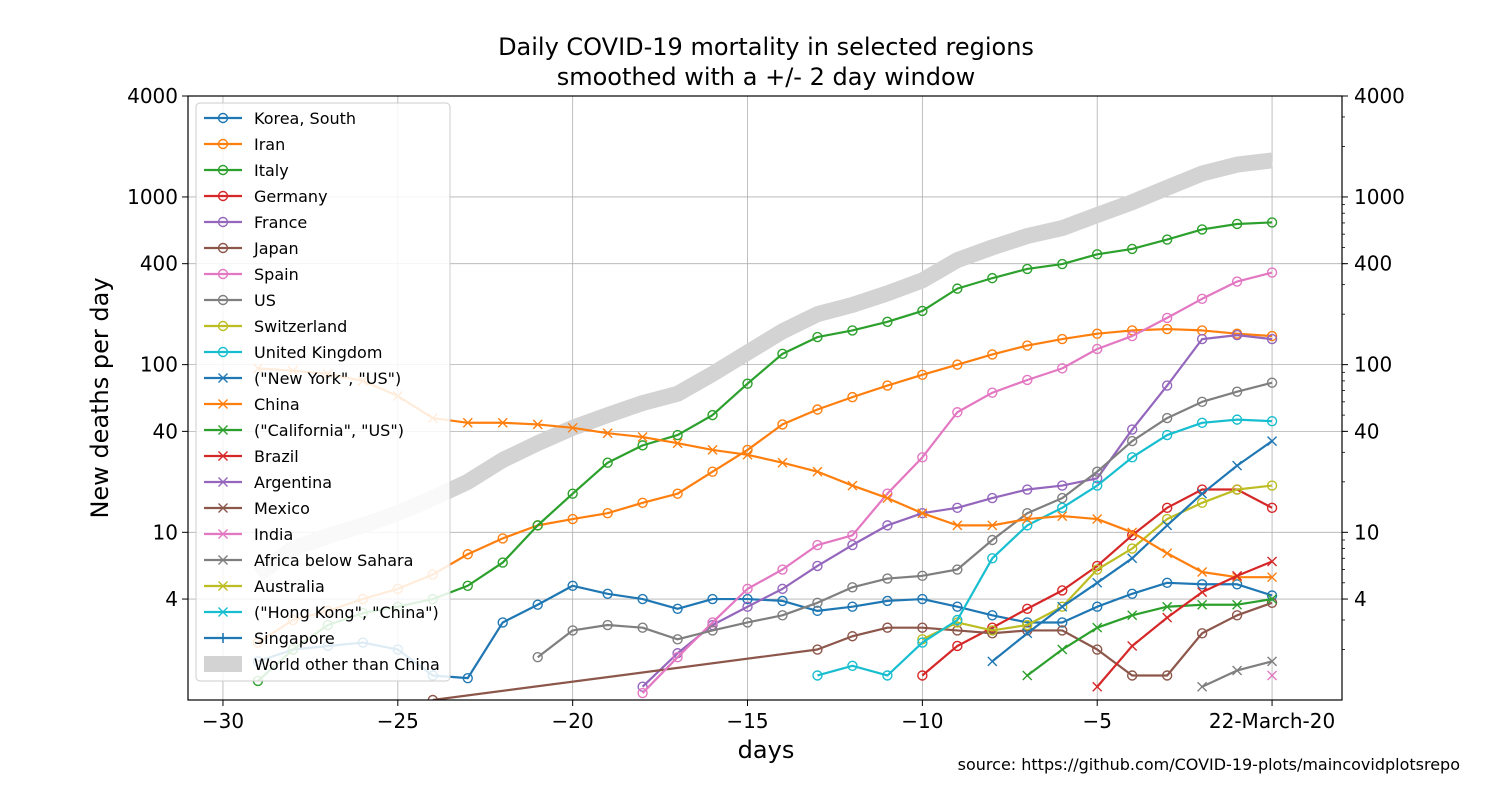  What do you see at coordinates (304, 430) in the screenshot?
I see `legend-entry: ("California", "US")` at bounding box center [304, 430].